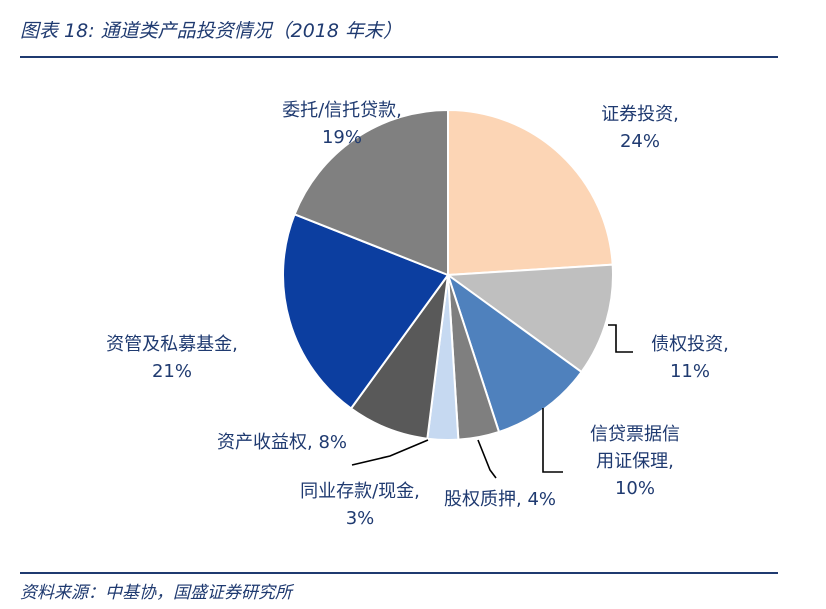  I want to click on slice-label-line: 资产收益权, 8%, so click(282, 442).